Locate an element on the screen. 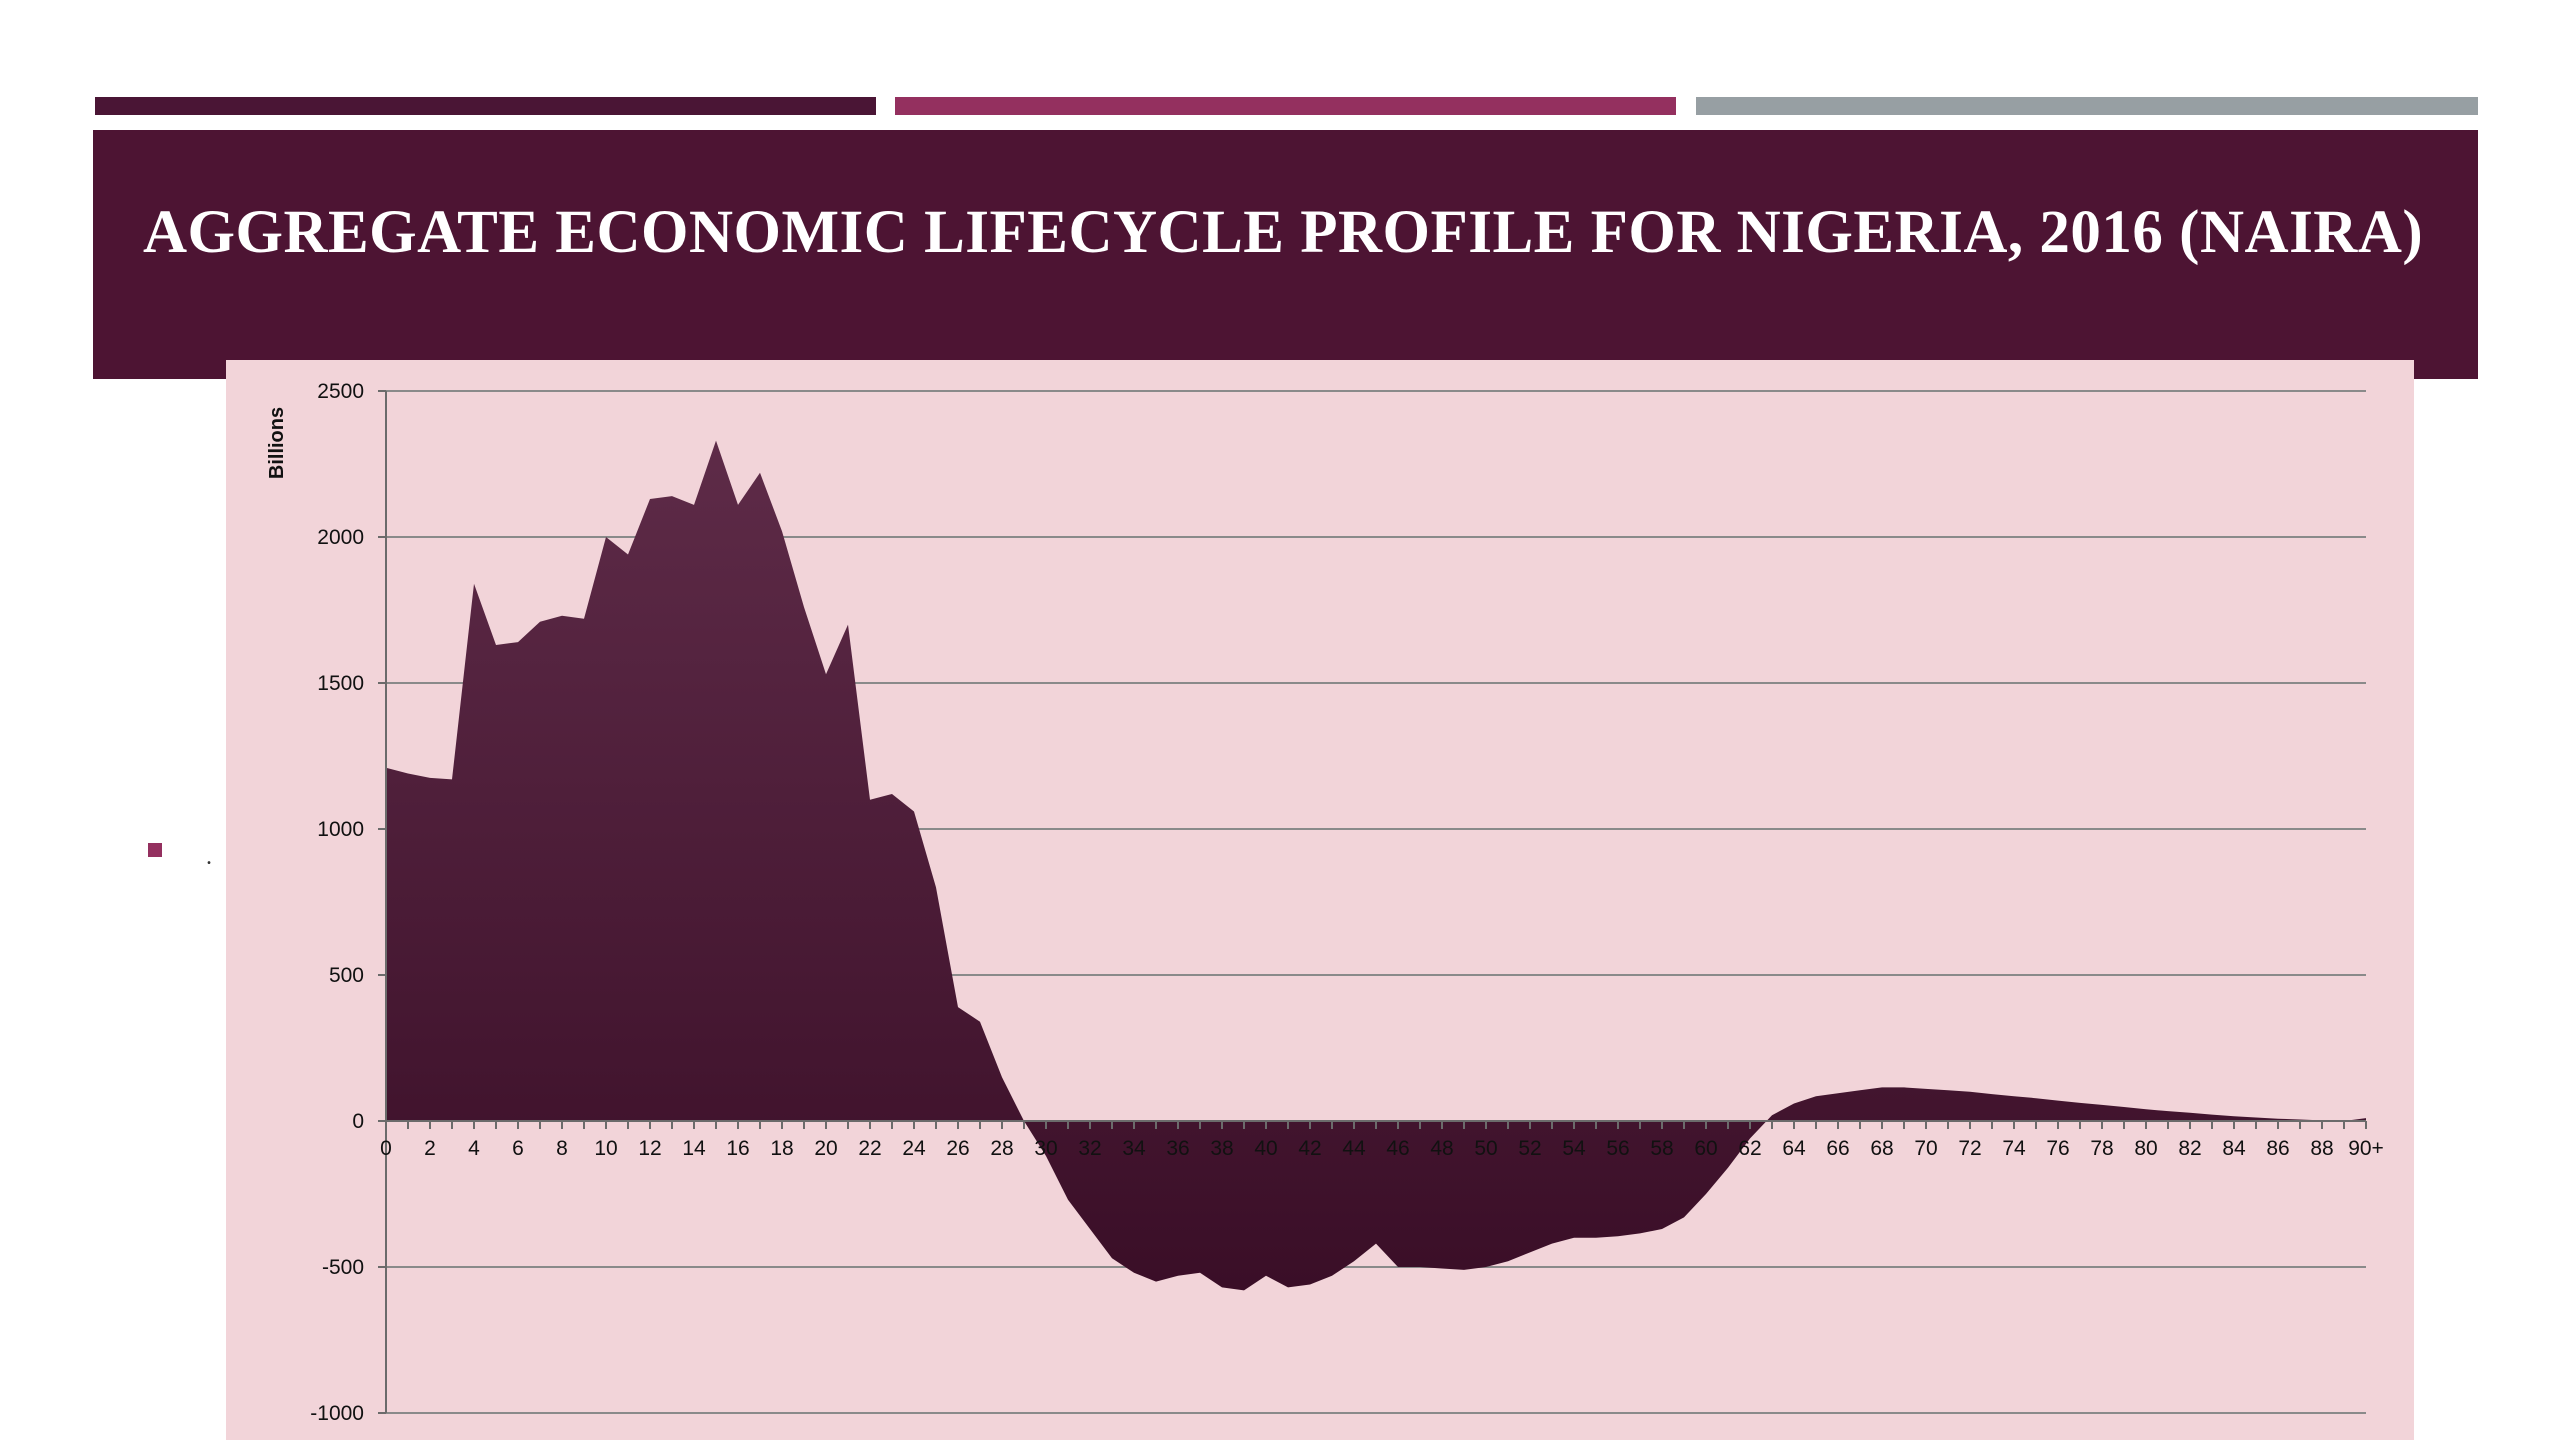 The height and width of the screenshot is (1440, 2560). x-tick-label: 38 is located at coordinates (1221, 1148).